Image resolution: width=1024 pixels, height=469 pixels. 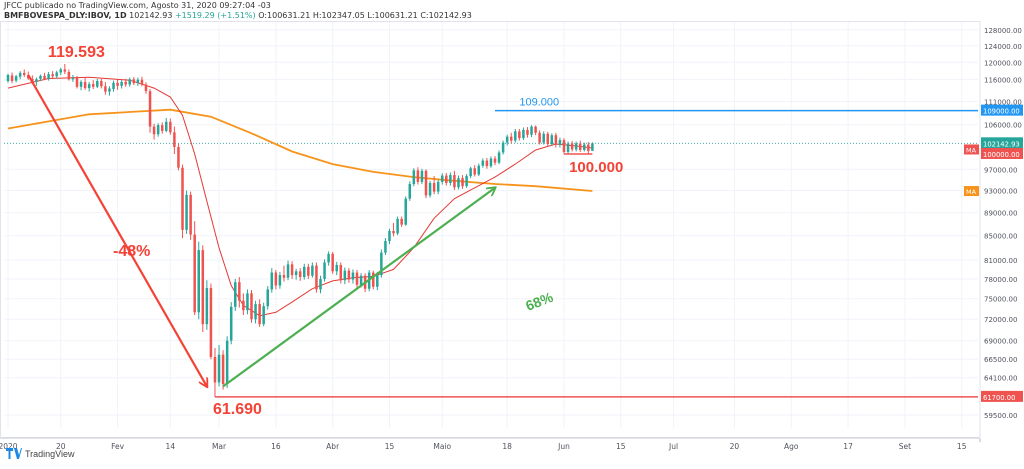 What do you see at coordinates (1003, 47) in the screenshot?
I see `y-tick-label: 124000.00` at bounding box center [1003, 47].